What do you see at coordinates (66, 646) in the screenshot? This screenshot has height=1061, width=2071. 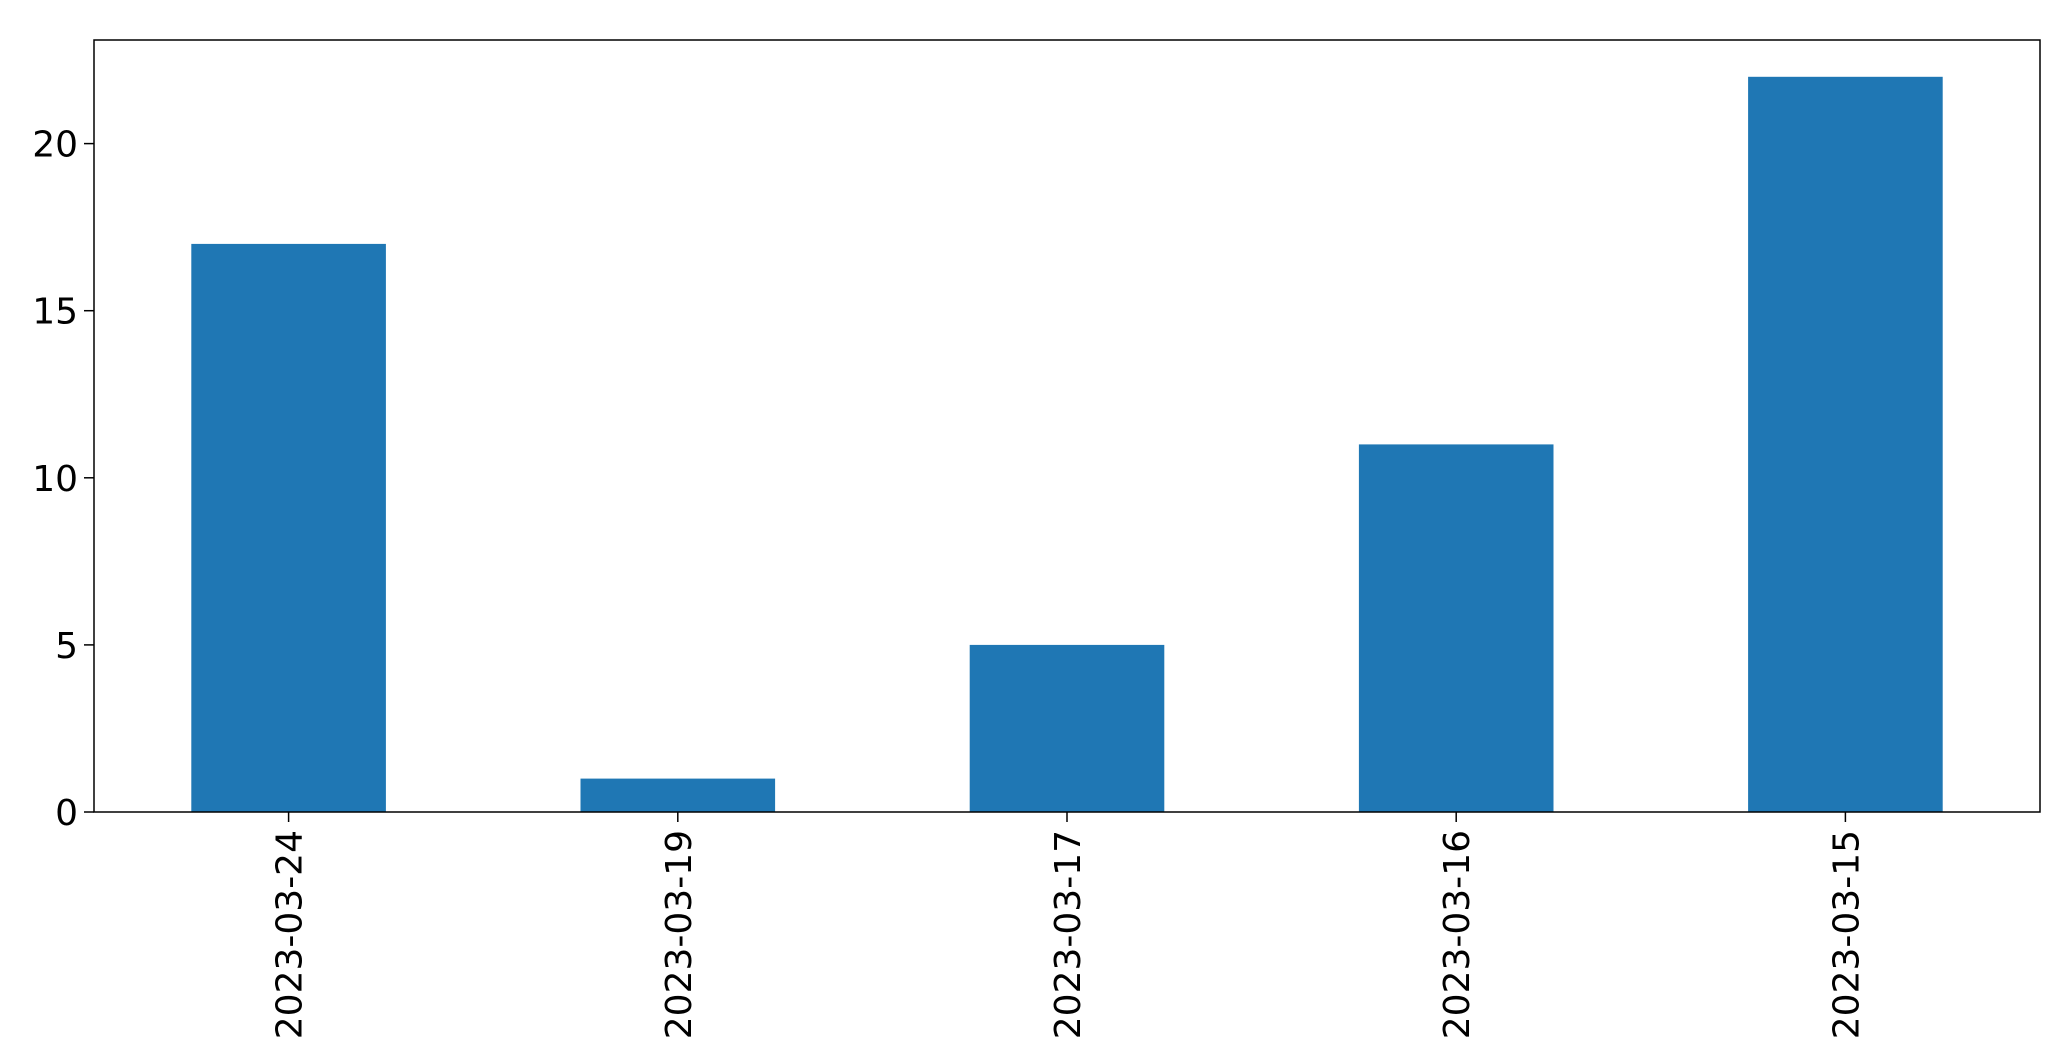 I see `y-tick-label: 5` at bounding box center [66, 646].